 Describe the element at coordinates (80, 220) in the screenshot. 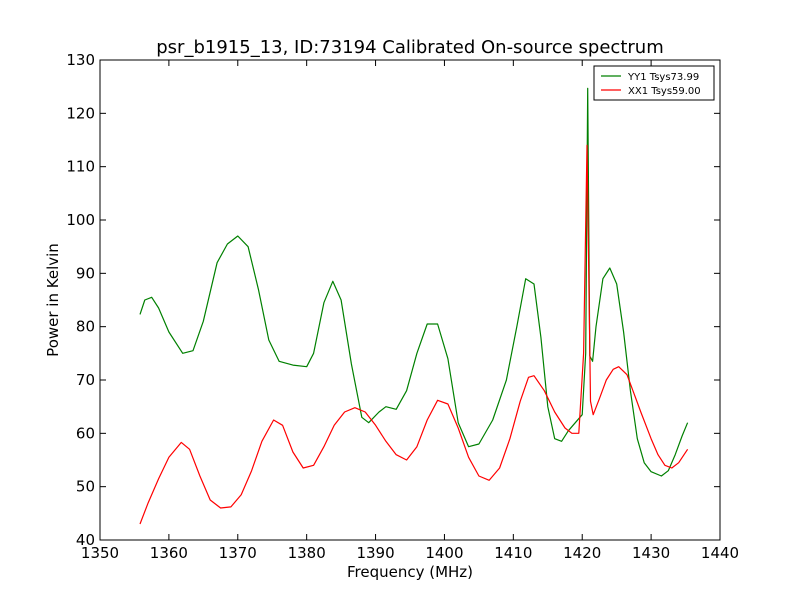

I see `y-tick-label: 100` at that location.